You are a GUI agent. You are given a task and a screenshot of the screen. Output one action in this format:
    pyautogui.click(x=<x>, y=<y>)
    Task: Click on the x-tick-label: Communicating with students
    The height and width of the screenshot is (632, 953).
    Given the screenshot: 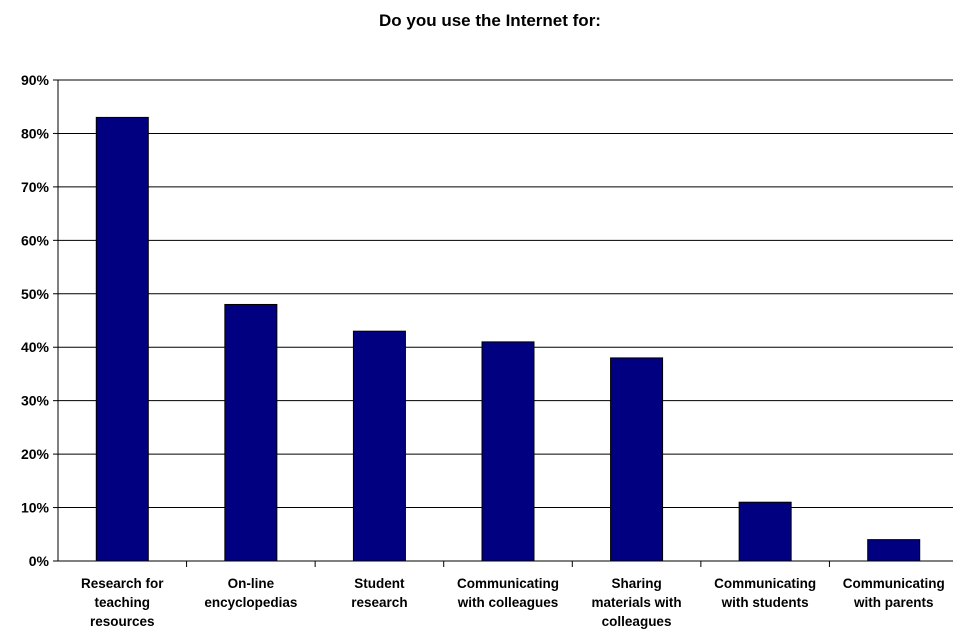 What is the action you would take?
    pyautogui.click(x=765, y=593)
    